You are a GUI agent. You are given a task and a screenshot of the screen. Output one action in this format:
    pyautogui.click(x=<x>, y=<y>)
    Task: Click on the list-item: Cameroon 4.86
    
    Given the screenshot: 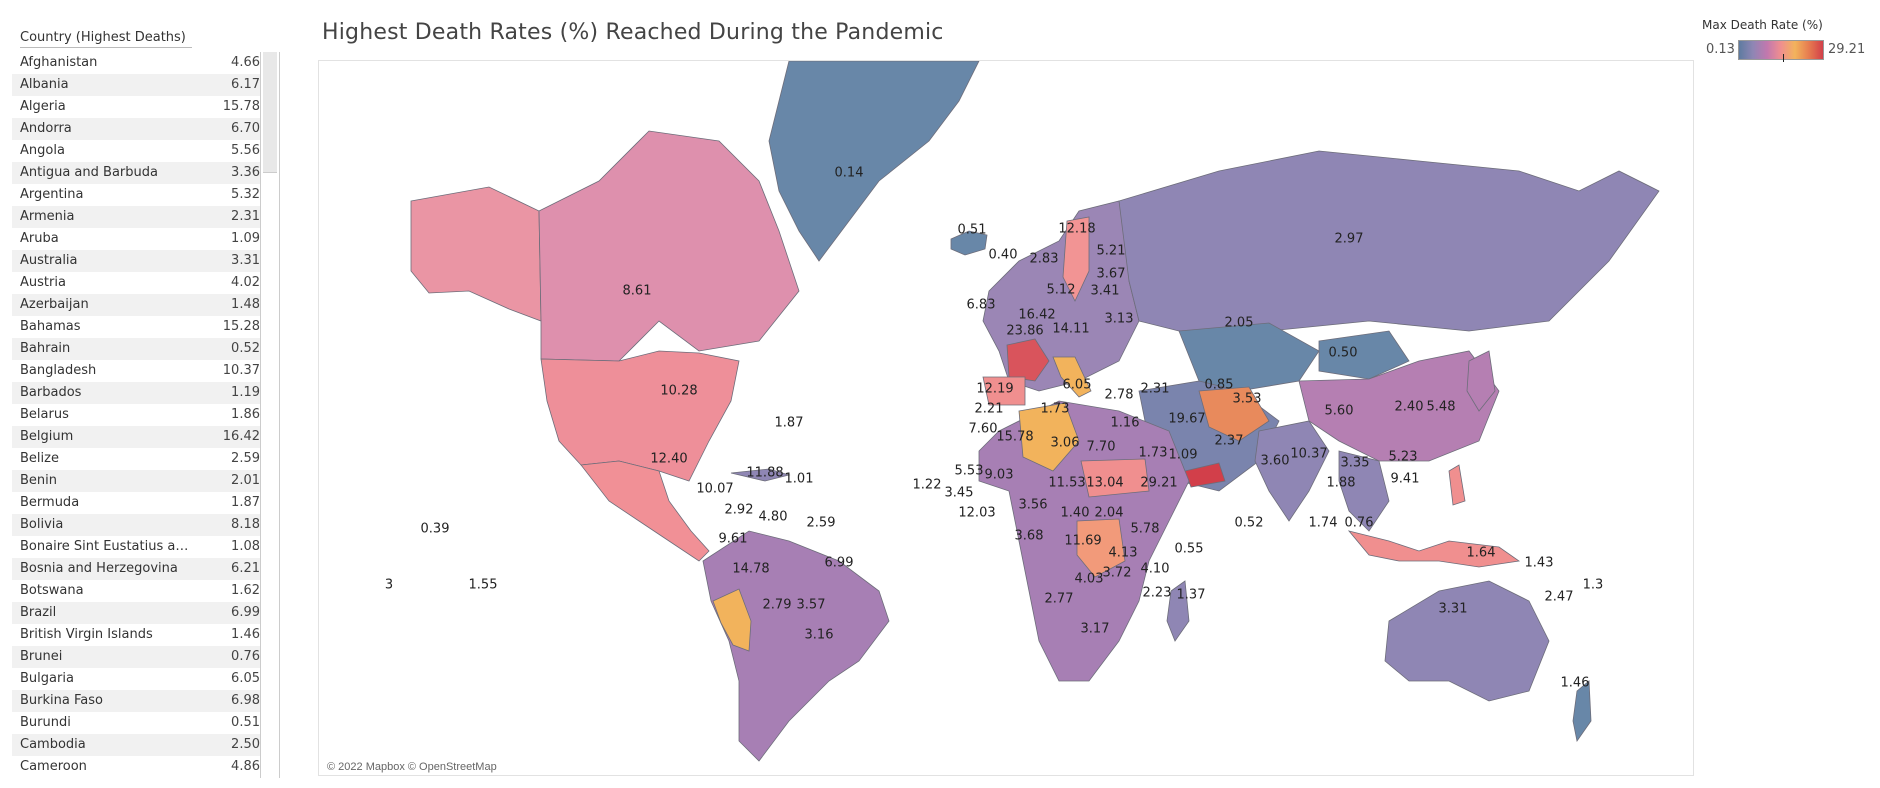 What is the action you would take?
    pyautogui.click(x=136, y=767)
    